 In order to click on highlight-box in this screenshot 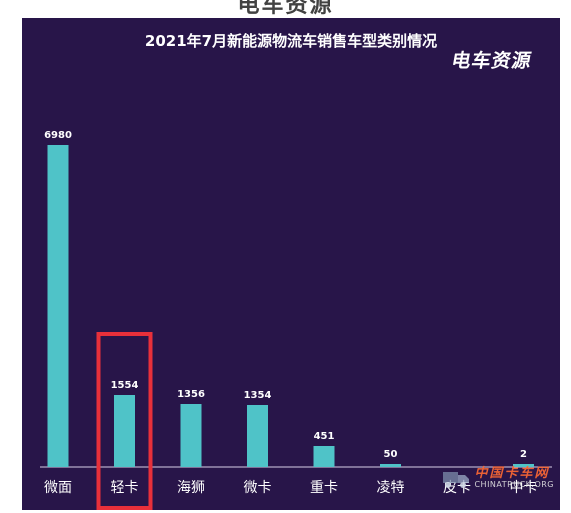, I will do `click(124, 421)`.